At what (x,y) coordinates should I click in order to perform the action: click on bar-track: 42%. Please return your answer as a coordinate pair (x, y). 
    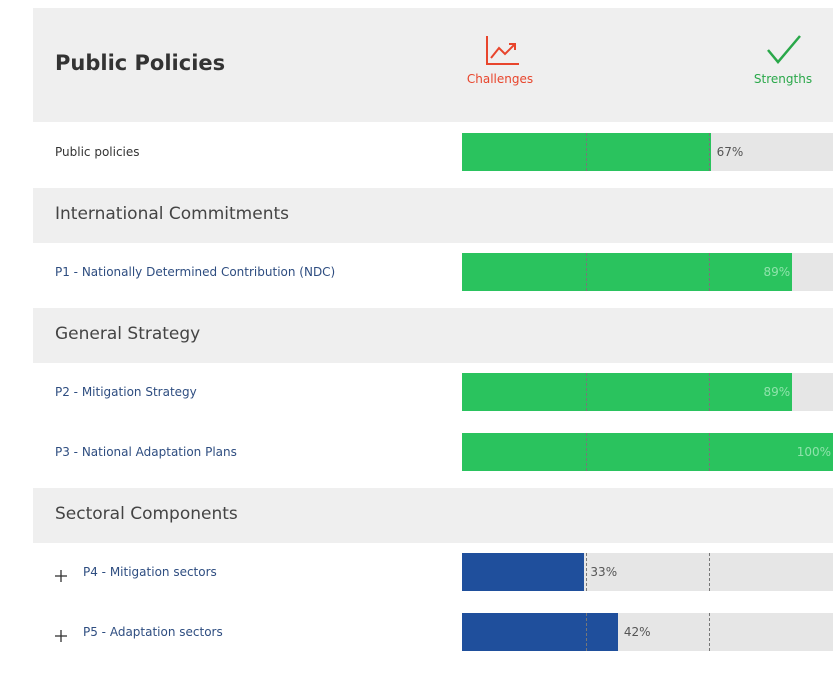
    Looking at the image, I should click on (647, 632).